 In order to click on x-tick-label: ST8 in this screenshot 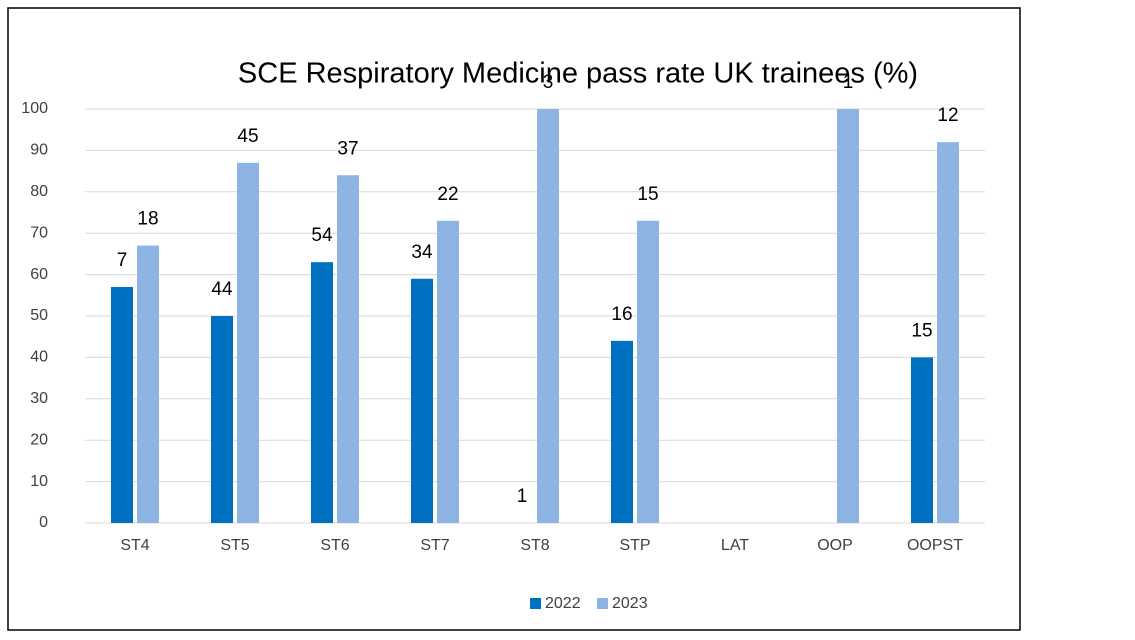, I will do `click(534, 545)`.